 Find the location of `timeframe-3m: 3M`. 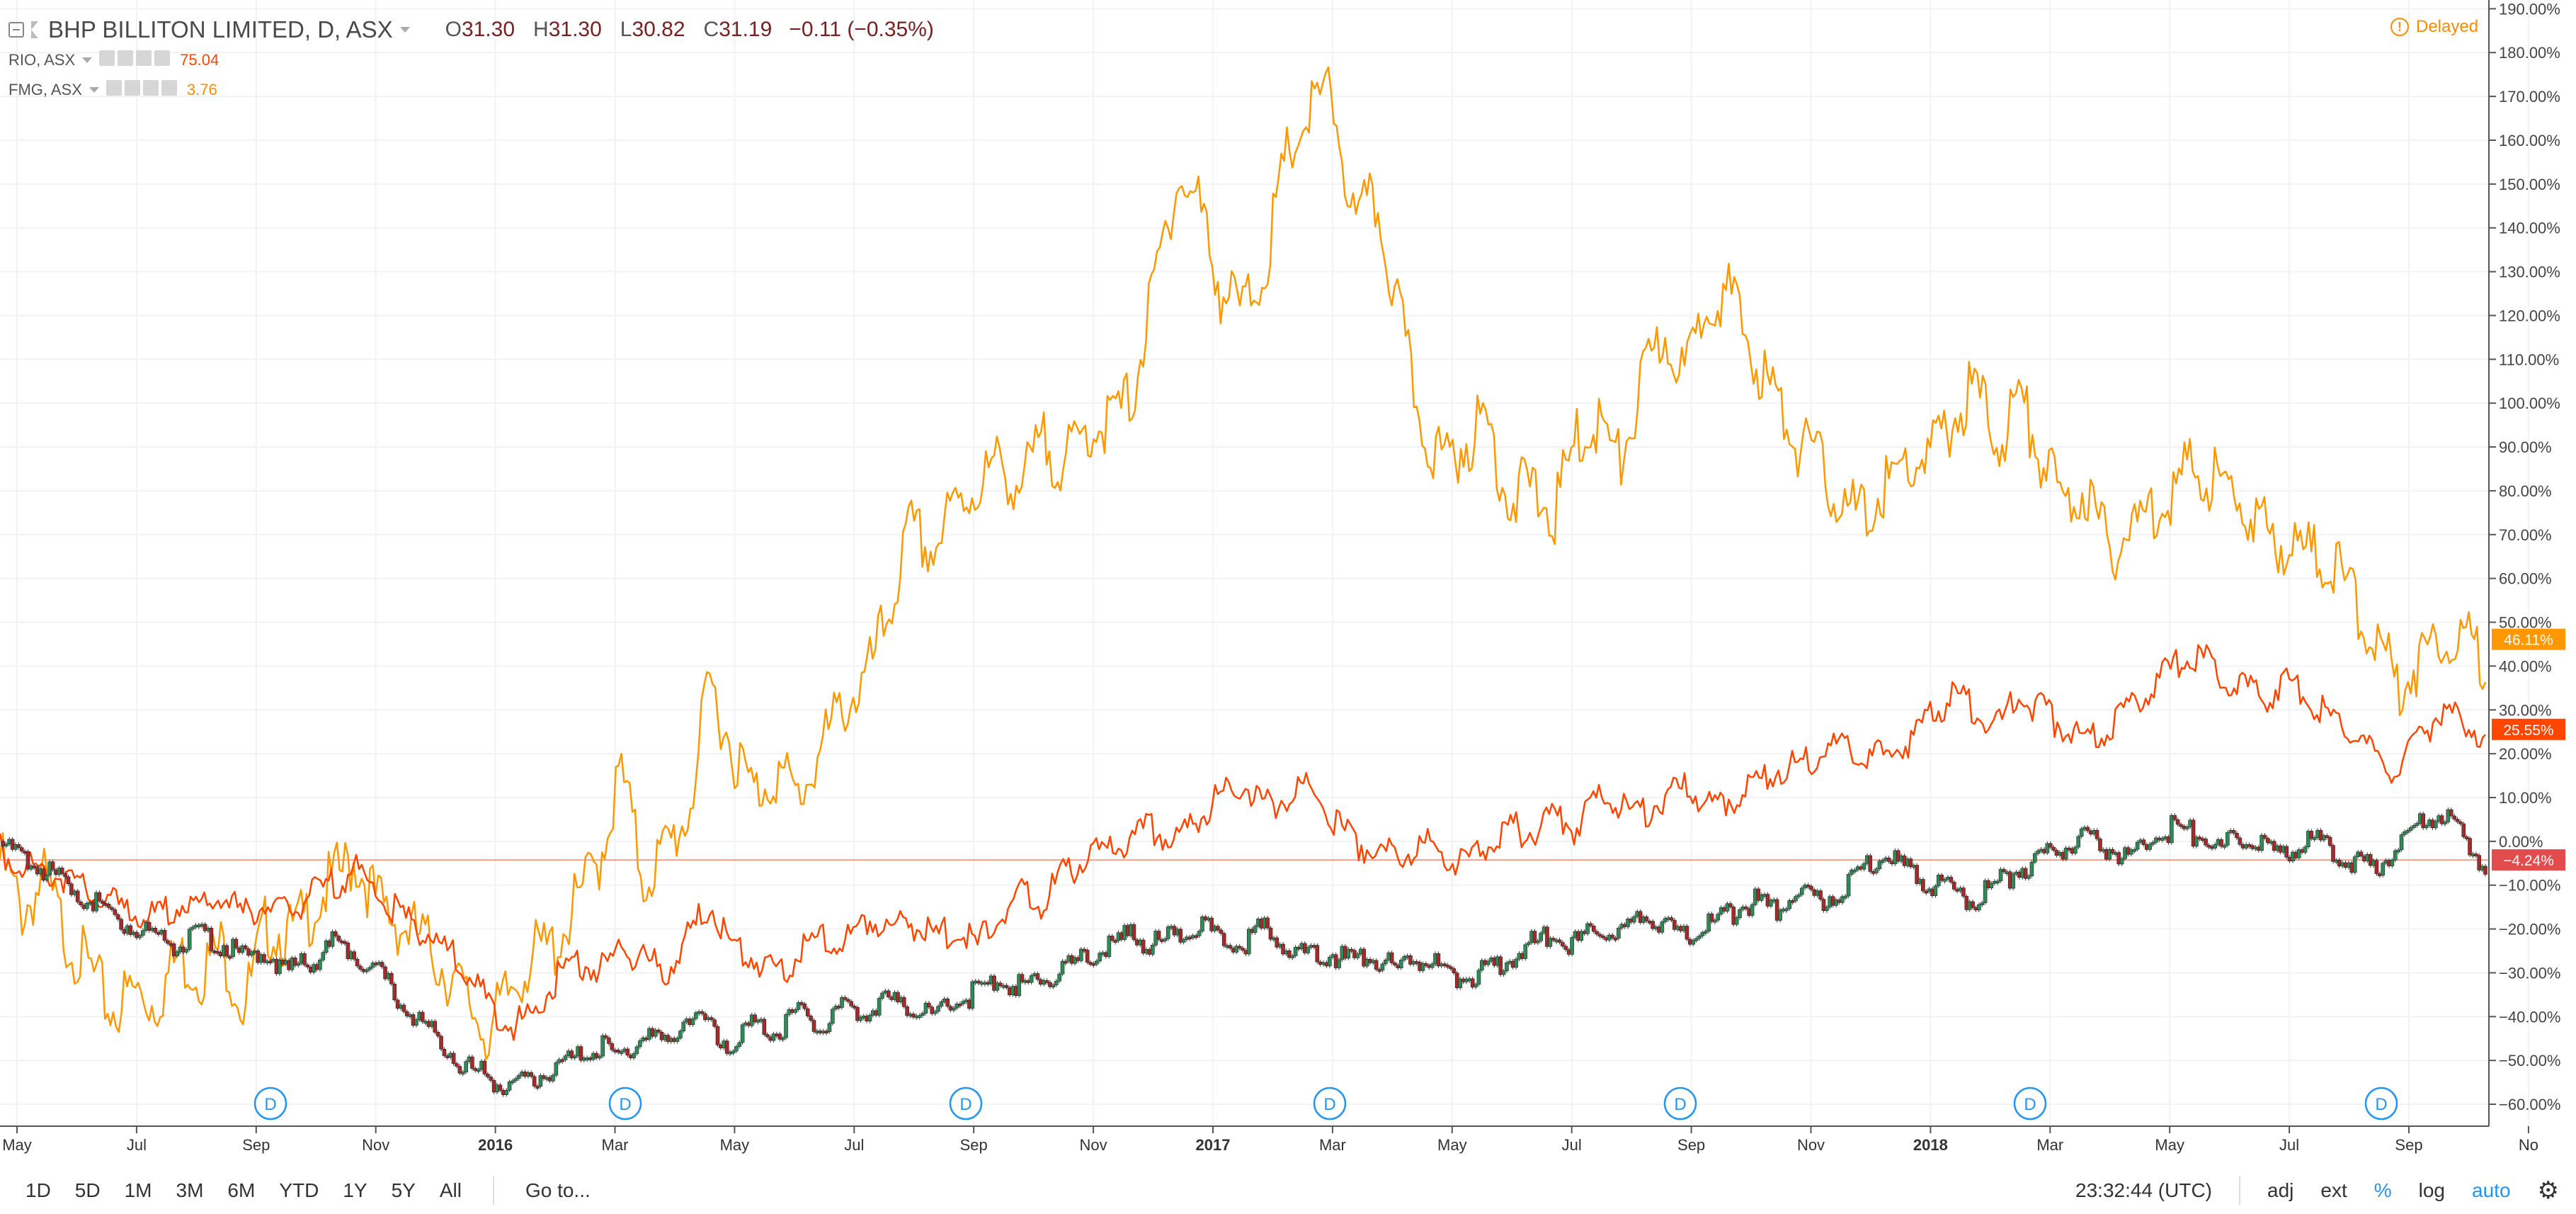

timeframe-3m: 3M is located at coordinates (190, 1190).